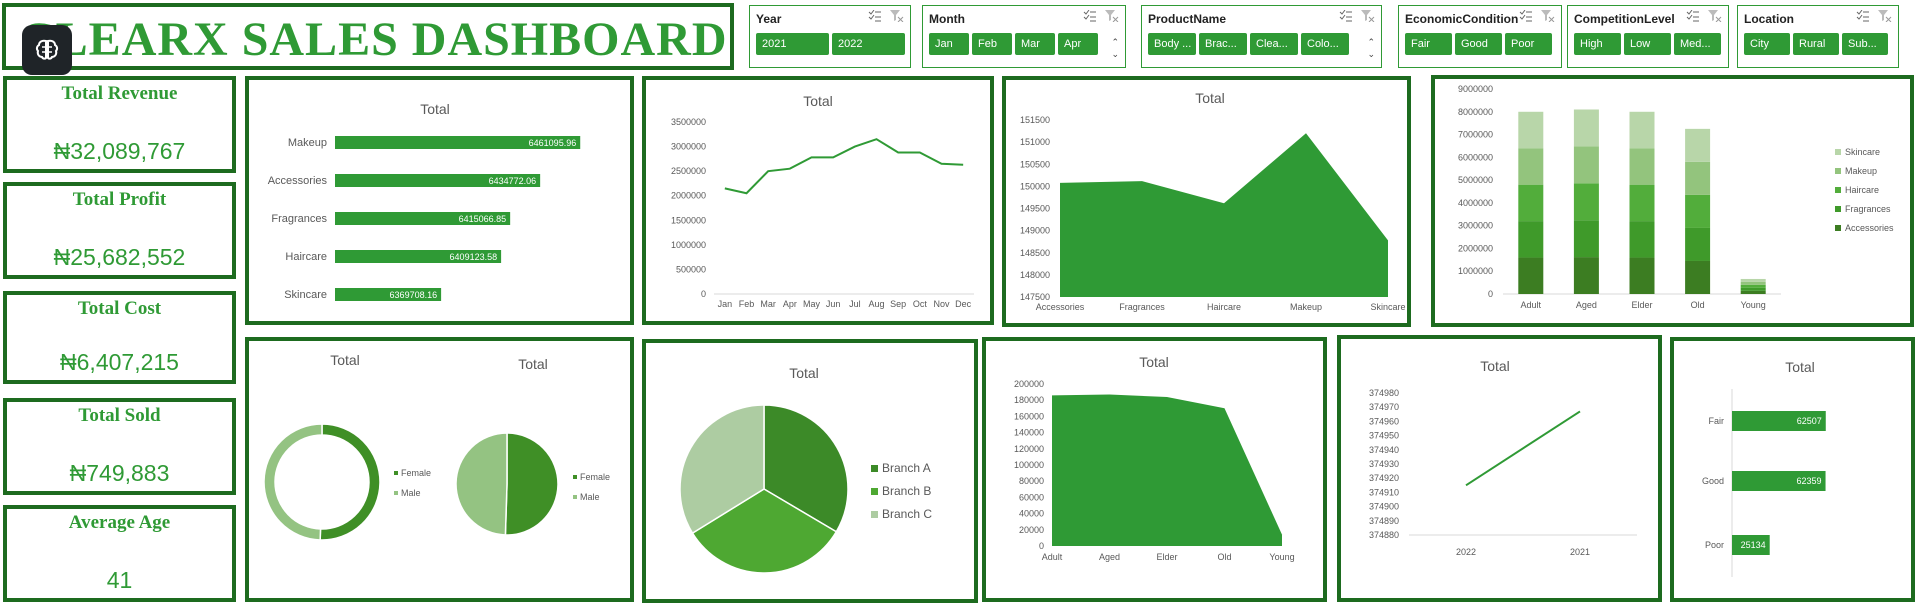  Describe the element at coordinates (1035, 297) in the screenshot. I see `y-tick-label: 147500` at that location.